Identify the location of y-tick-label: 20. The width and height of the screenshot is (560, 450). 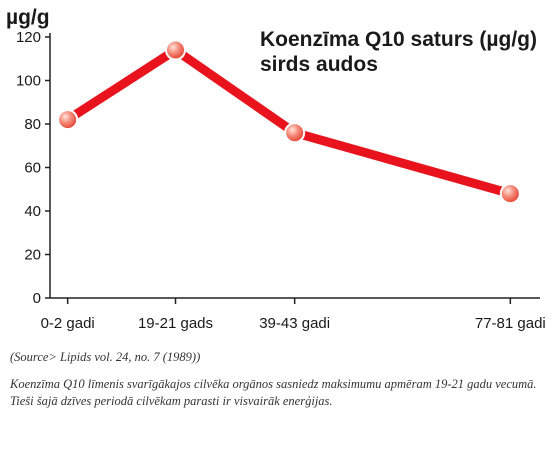
(32, 255).